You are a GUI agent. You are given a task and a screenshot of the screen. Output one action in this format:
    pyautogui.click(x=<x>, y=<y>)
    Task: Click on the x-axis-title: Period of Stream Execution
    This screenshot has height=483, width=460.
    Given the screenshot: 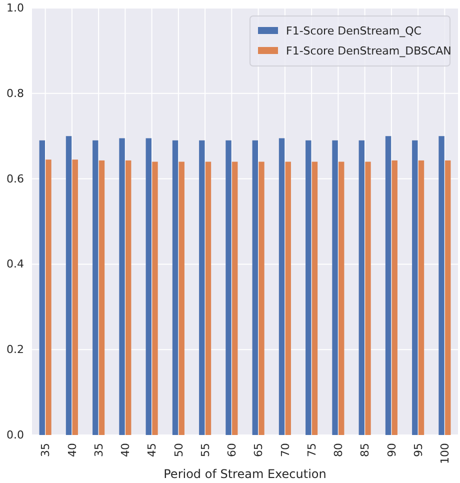 What is the action you would take?
    pyautogui.click(x=245, y=474)
    